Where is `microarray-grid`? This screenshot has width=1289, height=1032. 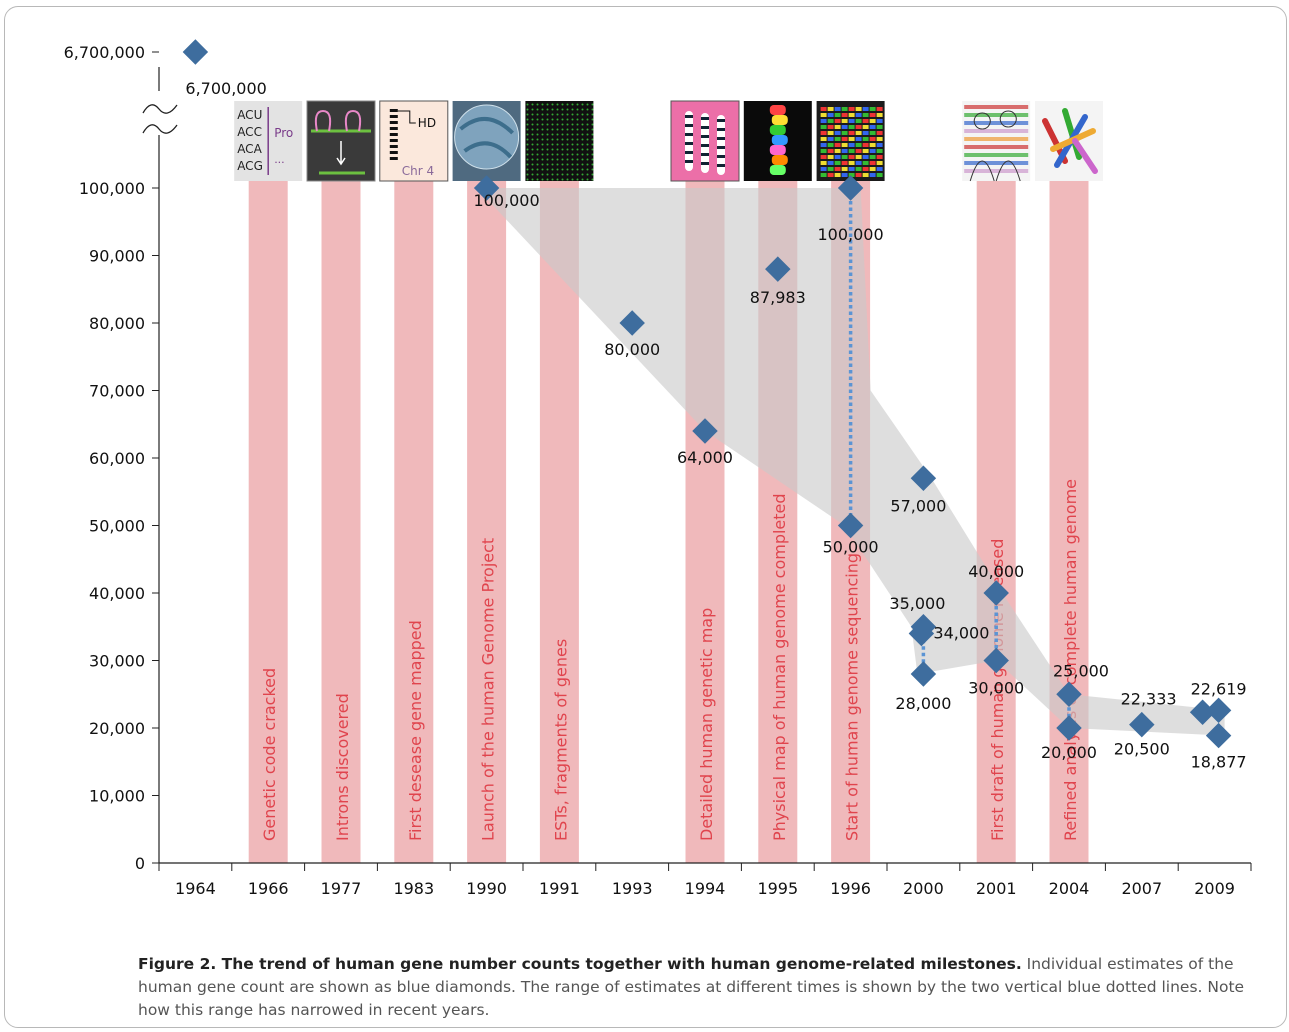 microarray-grid is located at coordinates (559, 141).